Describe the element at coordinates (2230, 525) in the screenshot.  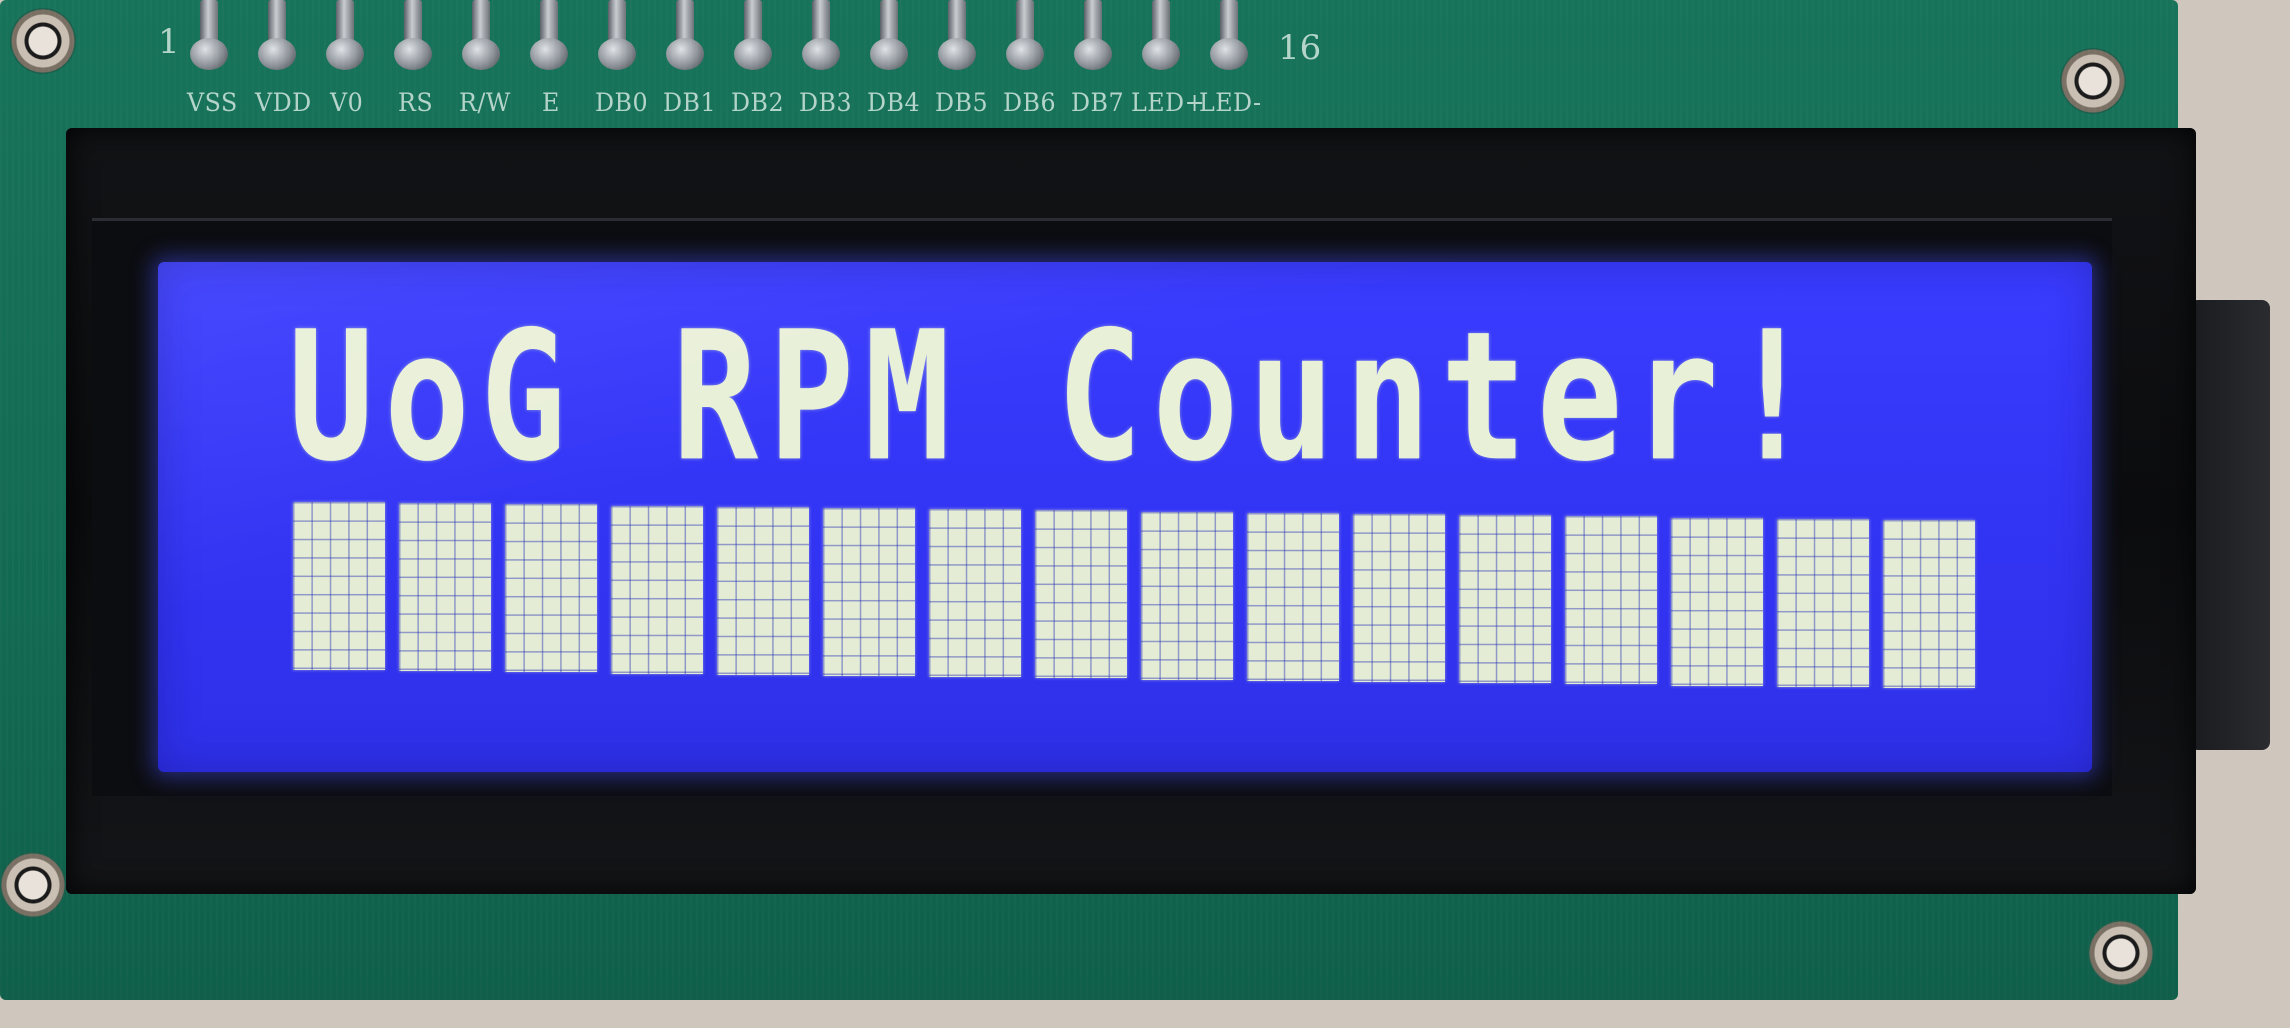
I see `flex-connector` at that location.